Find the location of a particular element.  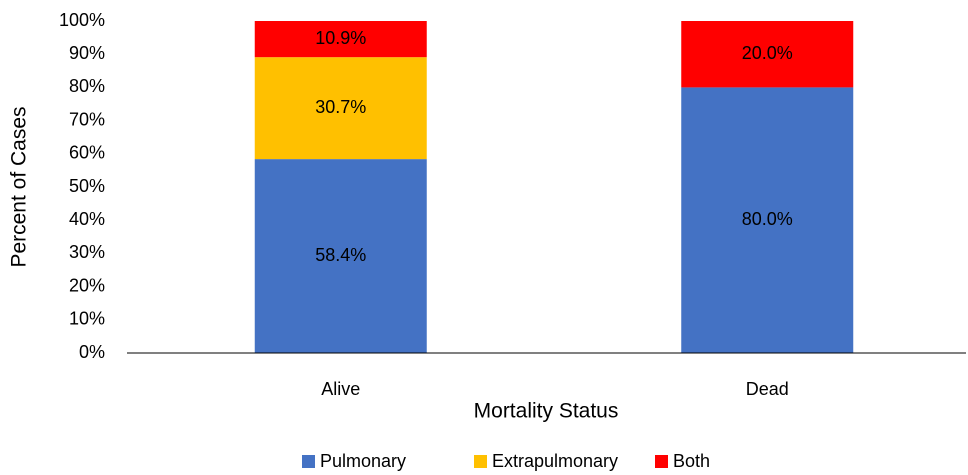

y-tick-label: 40% is located at coordinates (87, 219).